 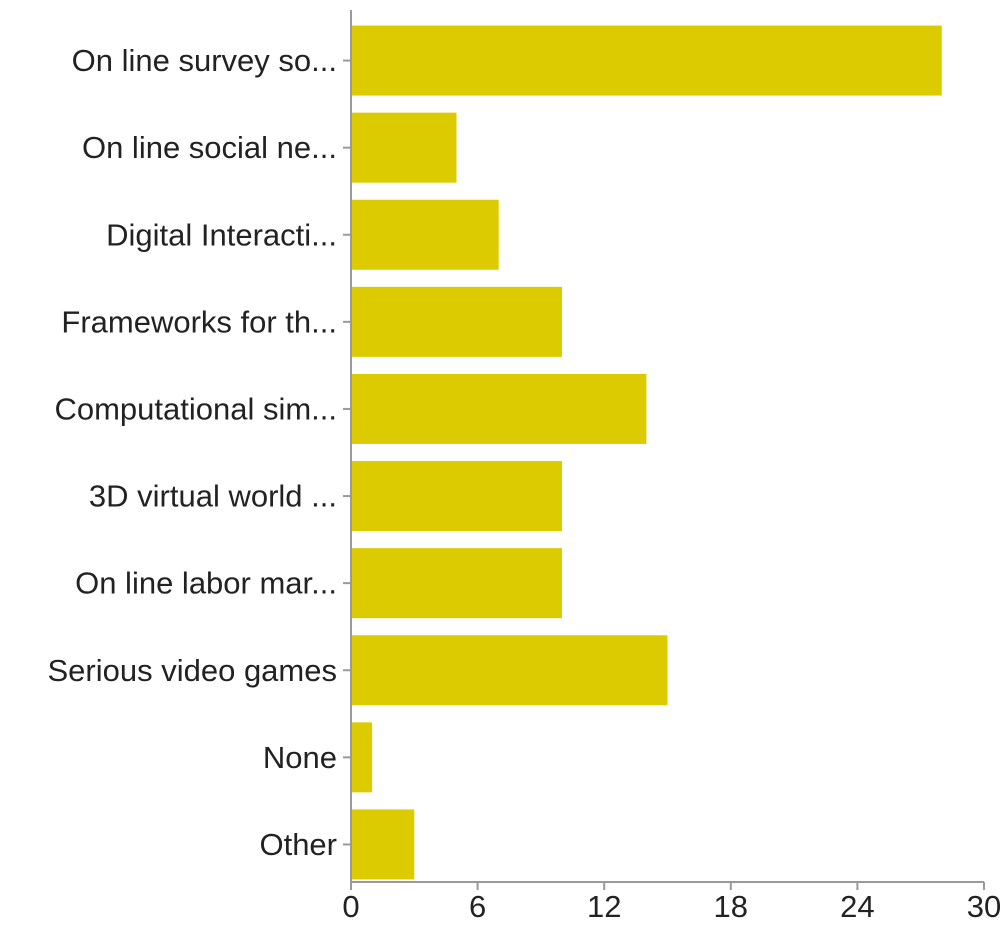 What do you see at coordinates (350, 906) in the screenshot?
I see `x-tick-label-0: 0` at bounding box center [350, 906].